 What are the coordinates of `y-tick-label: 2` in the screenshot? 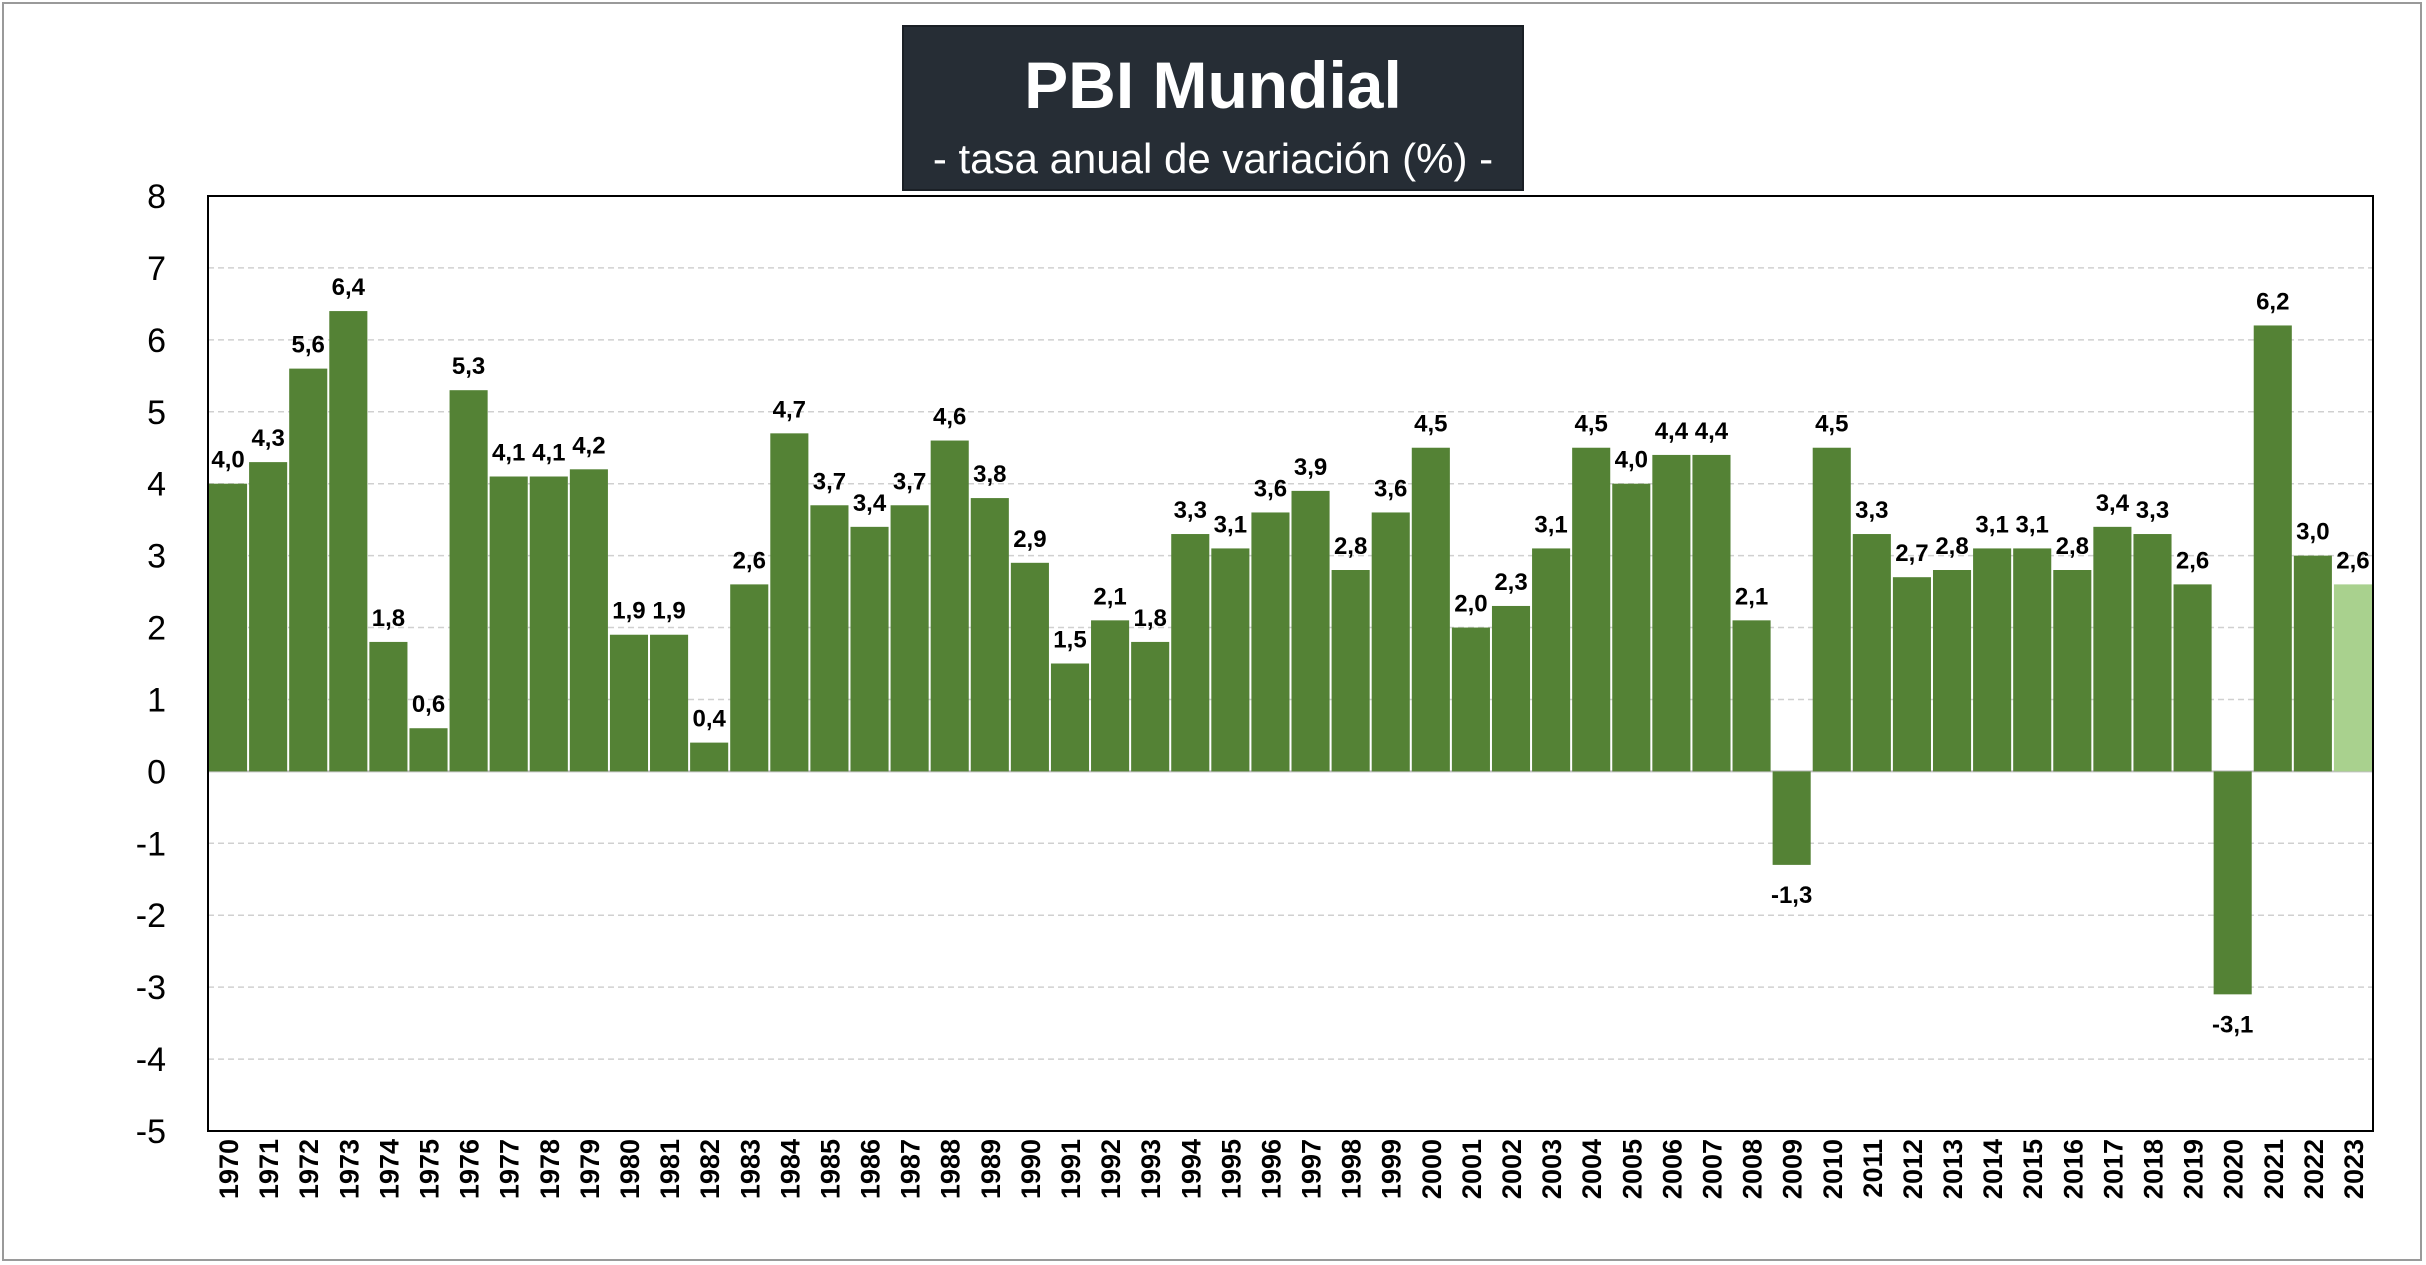 It's located at (156, 629).